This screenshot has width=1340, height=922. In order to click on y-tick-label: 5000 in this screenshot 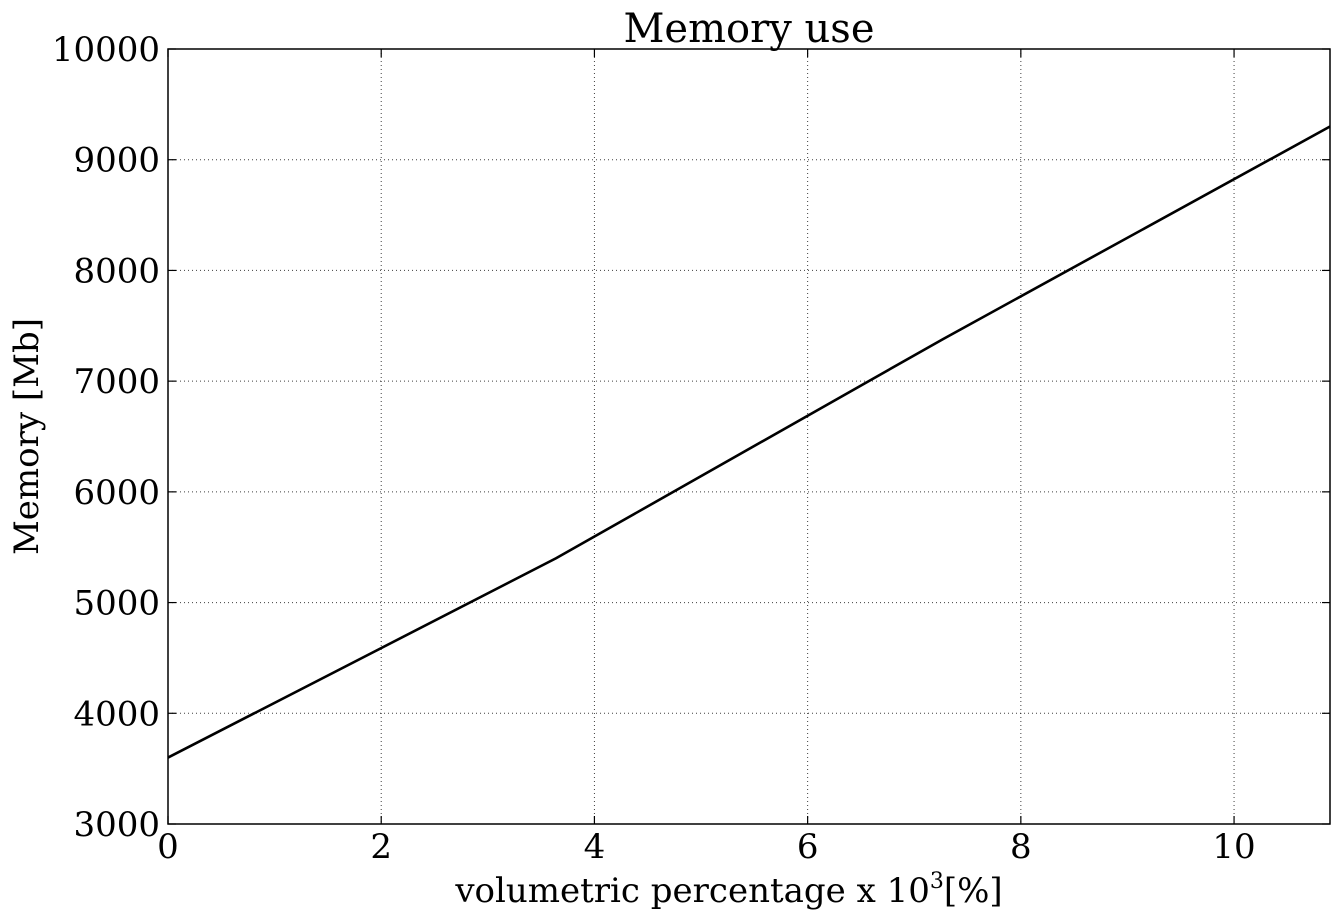, I will do `click(116, 604)`.